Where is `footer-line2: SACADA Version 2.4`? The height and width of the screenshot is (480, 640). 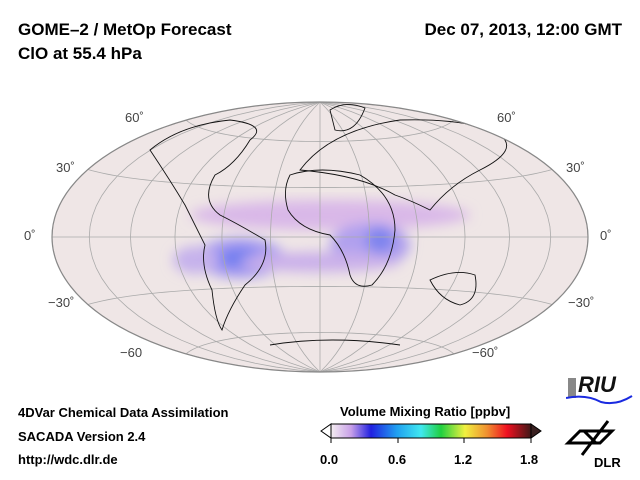 footer-line2: SACADA Version 2.4 is located at coordinates (82, 436).